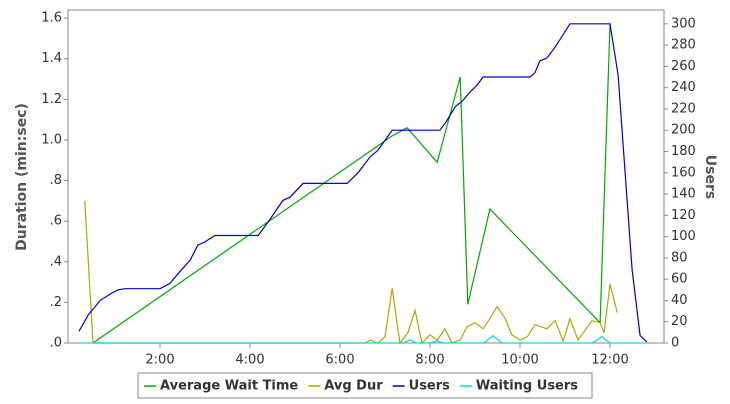 The height and width of the screenshot is (404, 730). What do you see at coordinates (56, 261) in the screenshot?
I see `y-tick-label: .4` at bounding box center [56, 261].